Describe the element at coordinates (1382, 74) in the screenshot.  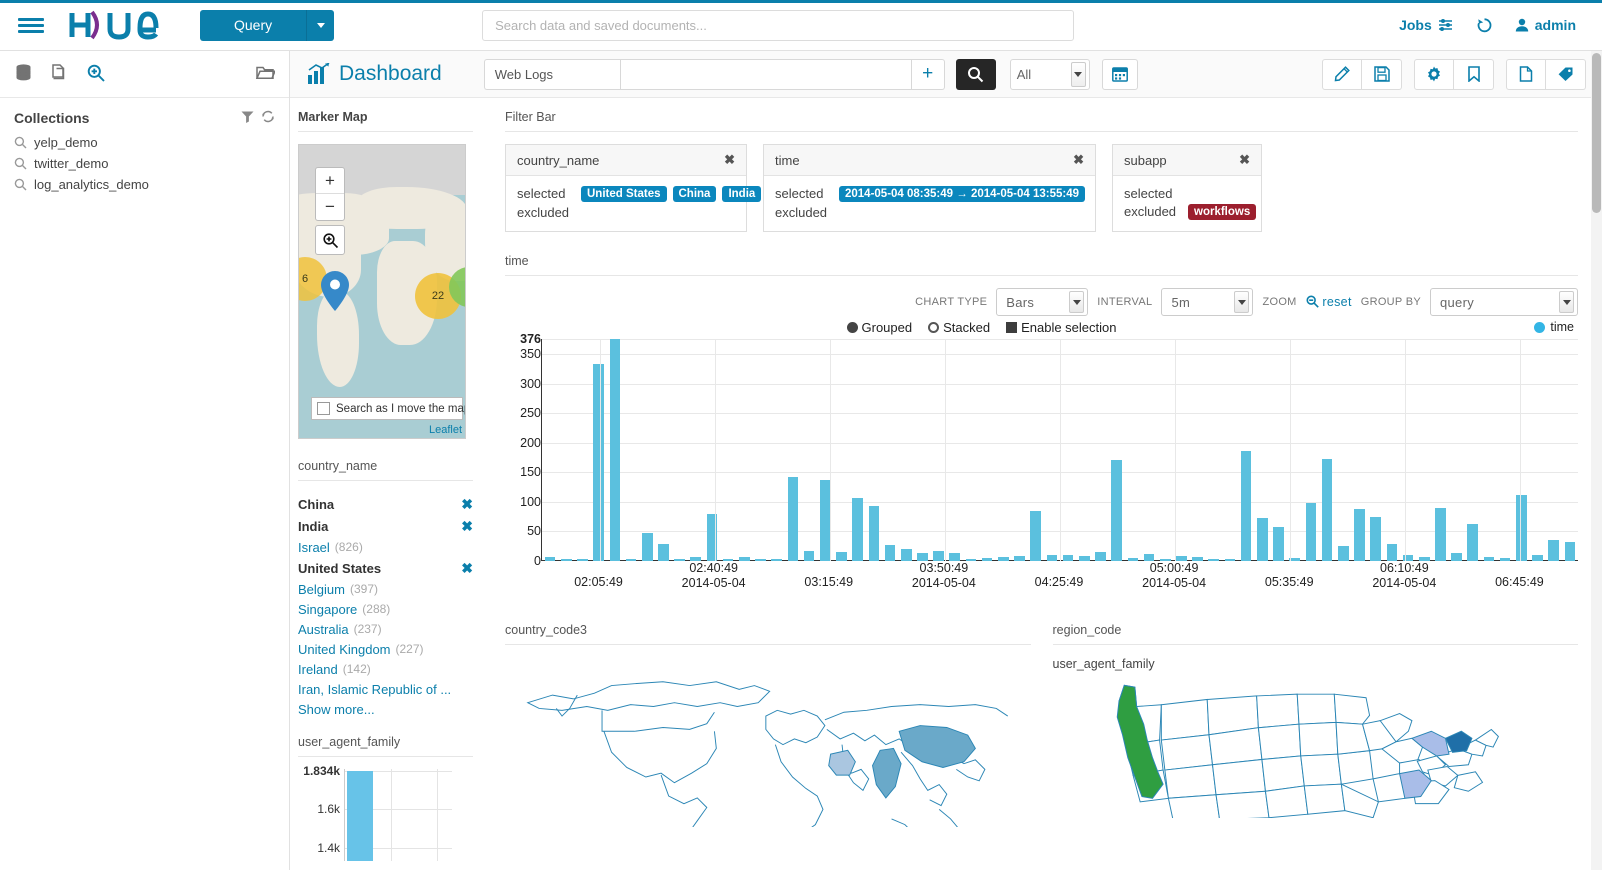
I see `save-button` at that location.